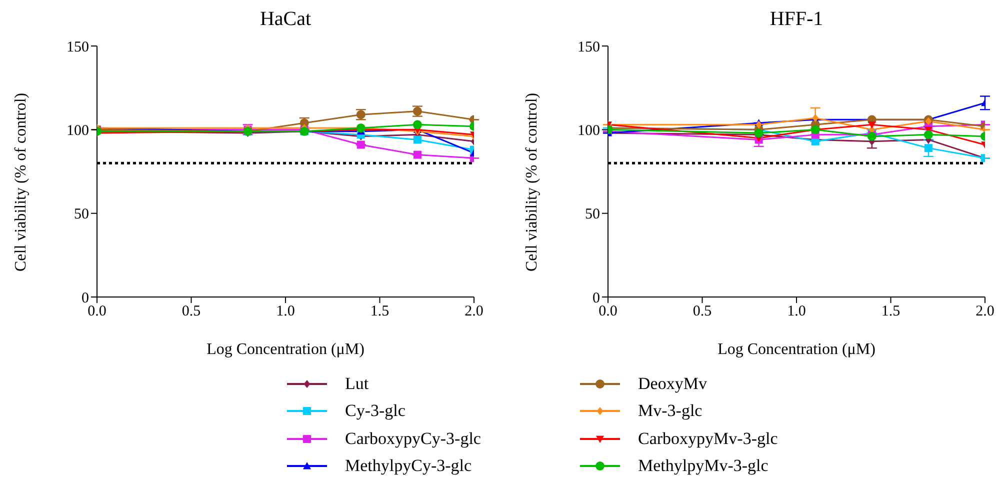 The height and width of the screenshot is (481, 997). I want to click on legend-label: DeoxyMv, so click(672, 384).